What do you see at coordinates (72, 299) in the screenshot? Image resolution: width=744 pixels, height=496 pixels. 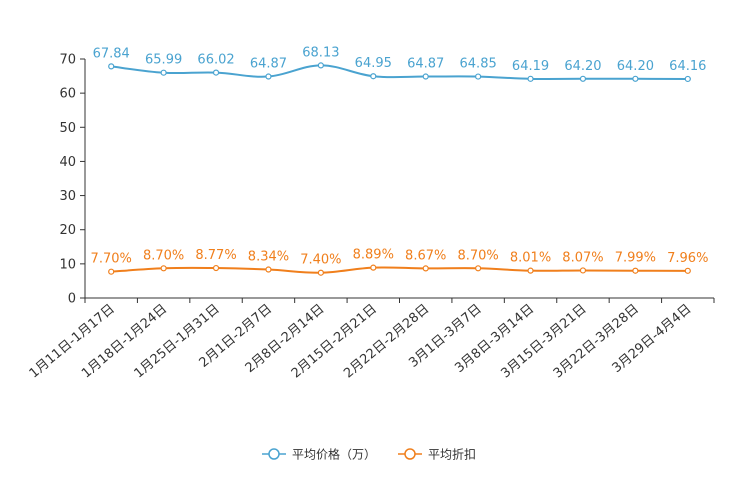 I see `y-tick-label: 0` at bounding box center [72, 299].